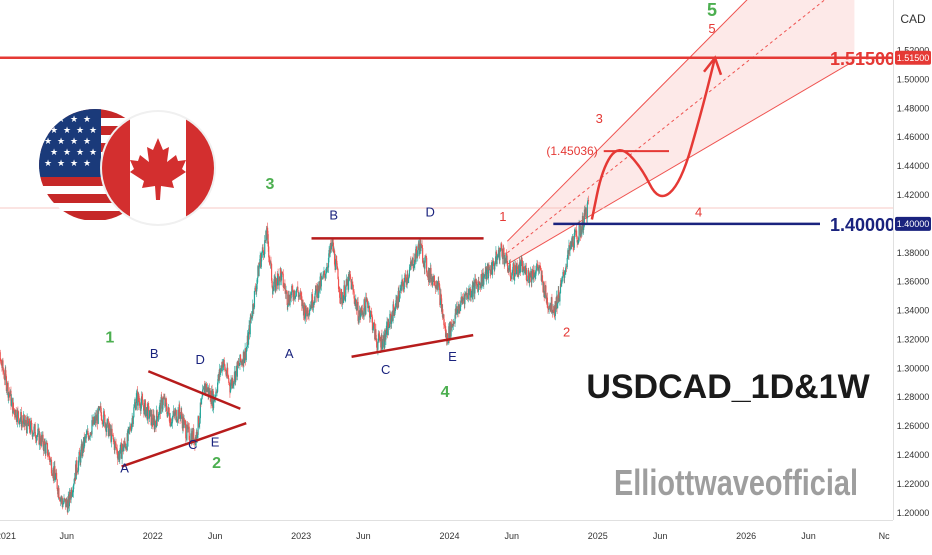  I want to click on time-tick-label: 2023, so click(301, 536).